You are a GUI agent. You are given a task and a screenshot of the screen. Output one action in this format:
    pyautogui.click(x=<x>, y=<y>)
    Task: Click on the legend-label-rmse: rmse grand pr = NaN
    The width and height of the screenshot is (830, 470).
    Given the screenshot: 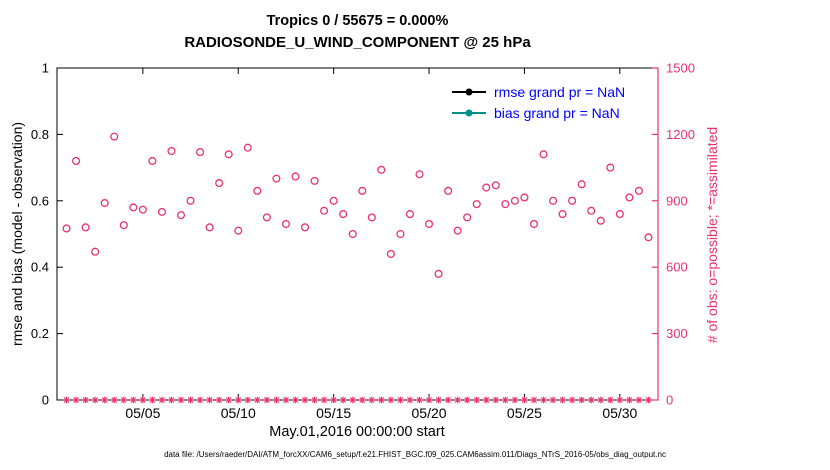 What is the action you would take?
    pyautogui.click(x=560, y=91)
    